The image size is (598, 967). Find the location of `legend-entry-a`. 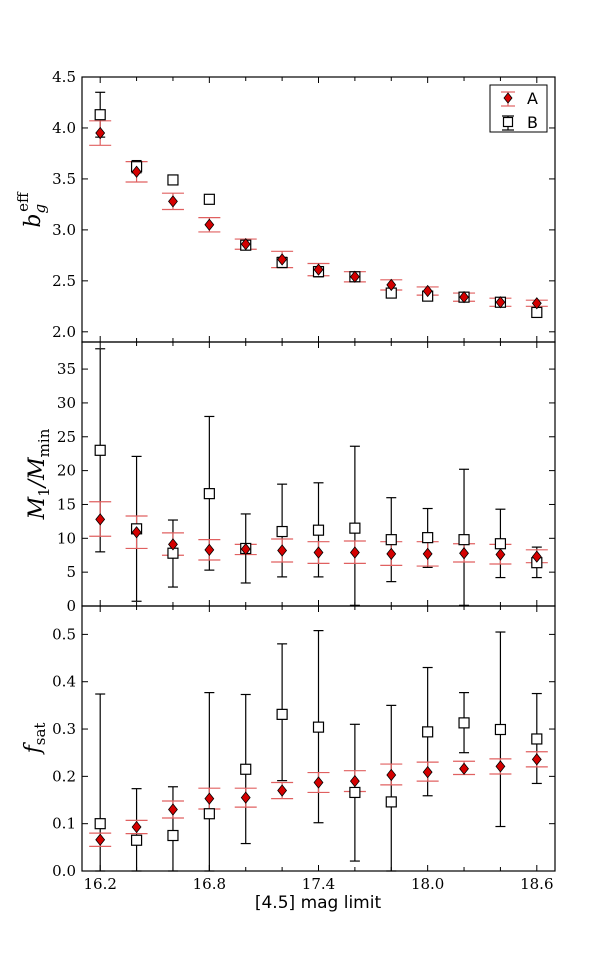

legend-entry-a is located at coordinates (508, 99).